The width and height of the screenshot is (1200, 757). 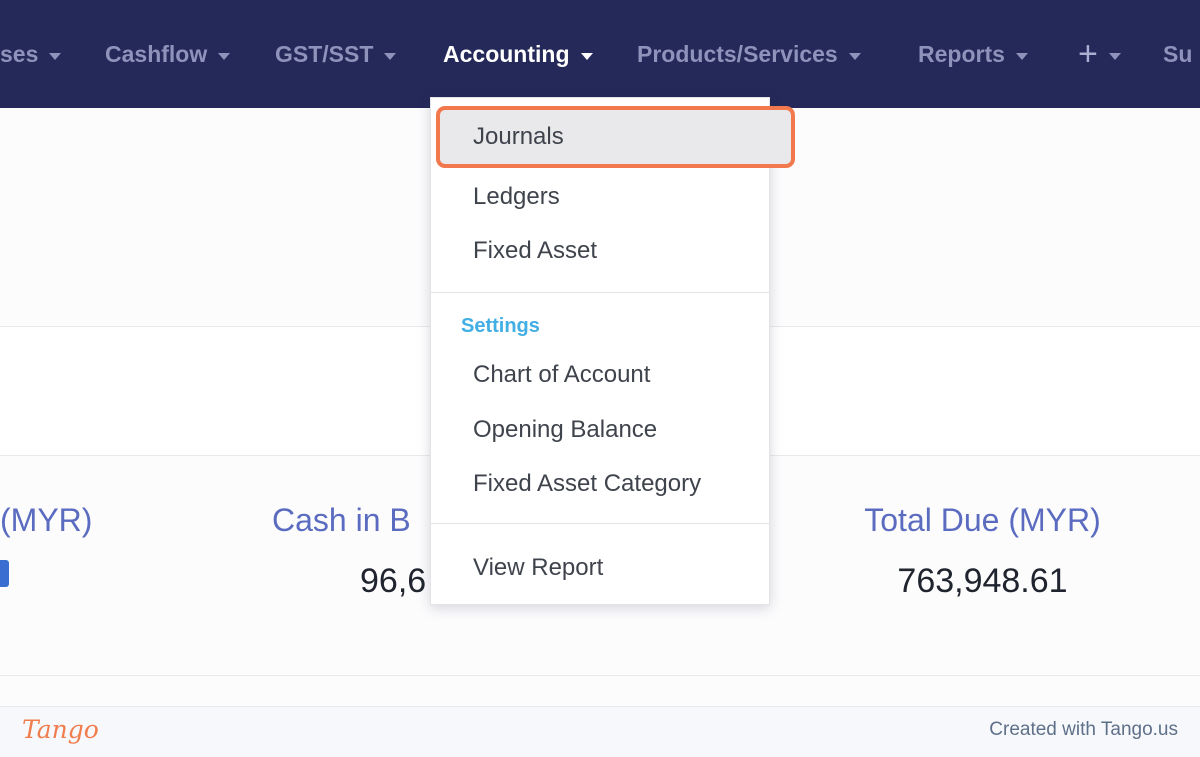 I want to click on nav-item-purchases-partial: ses, so click(x=31, y=54).